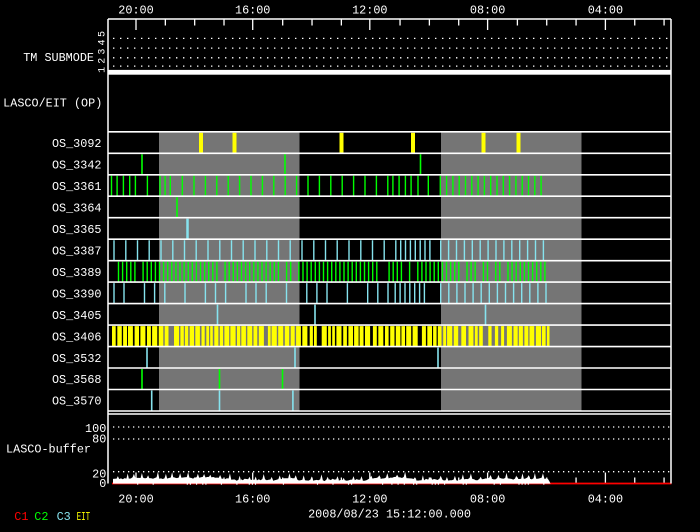 This screenshot has height=532, width=700. Describe the element at coordinates (41, 517) in the screenshot. I see `svg-text: C2` at that location.